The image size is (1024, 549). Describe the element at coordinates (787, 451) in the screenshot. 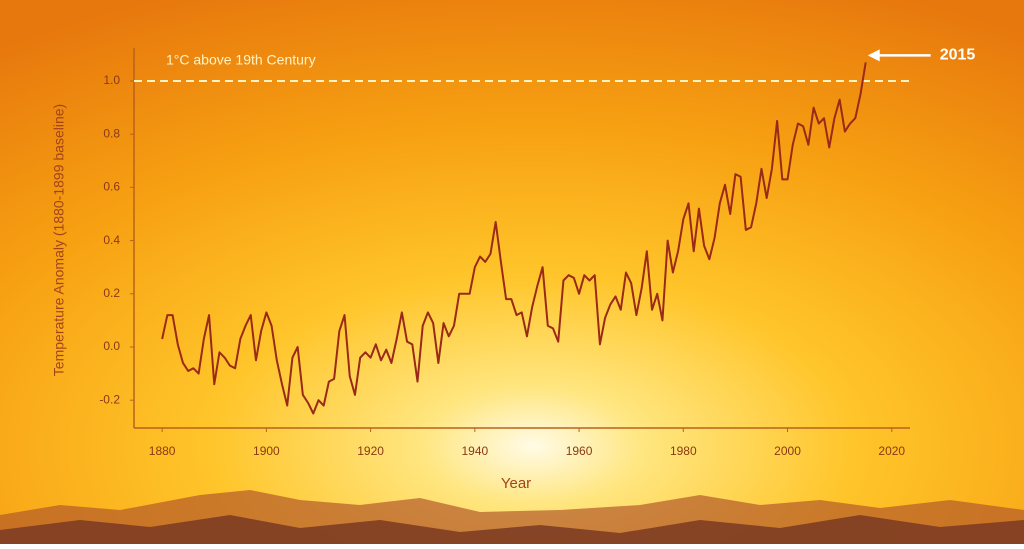

I see `x-tick-label: 2000` at that location.